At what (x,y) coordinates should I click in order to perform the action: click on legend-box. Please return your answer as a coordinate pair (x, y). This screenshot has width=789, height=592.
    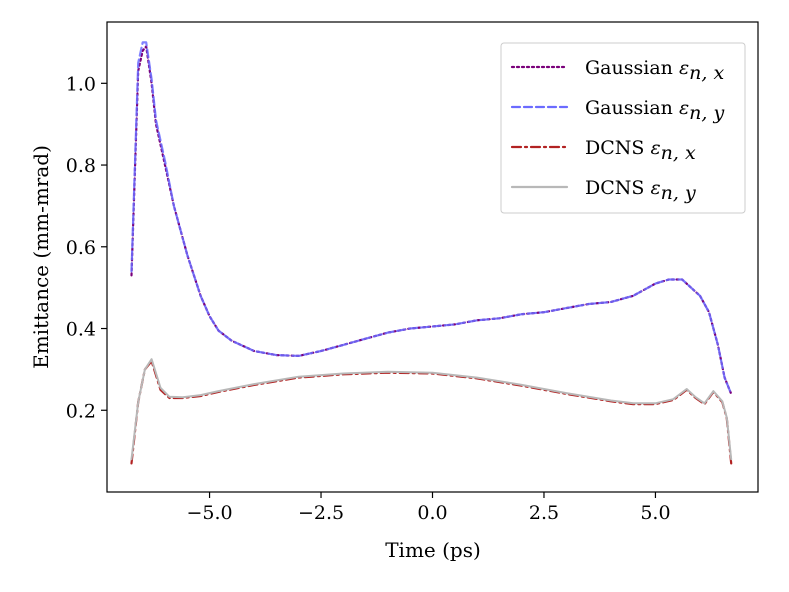
    Looking at the image, I should click on (623, 128).